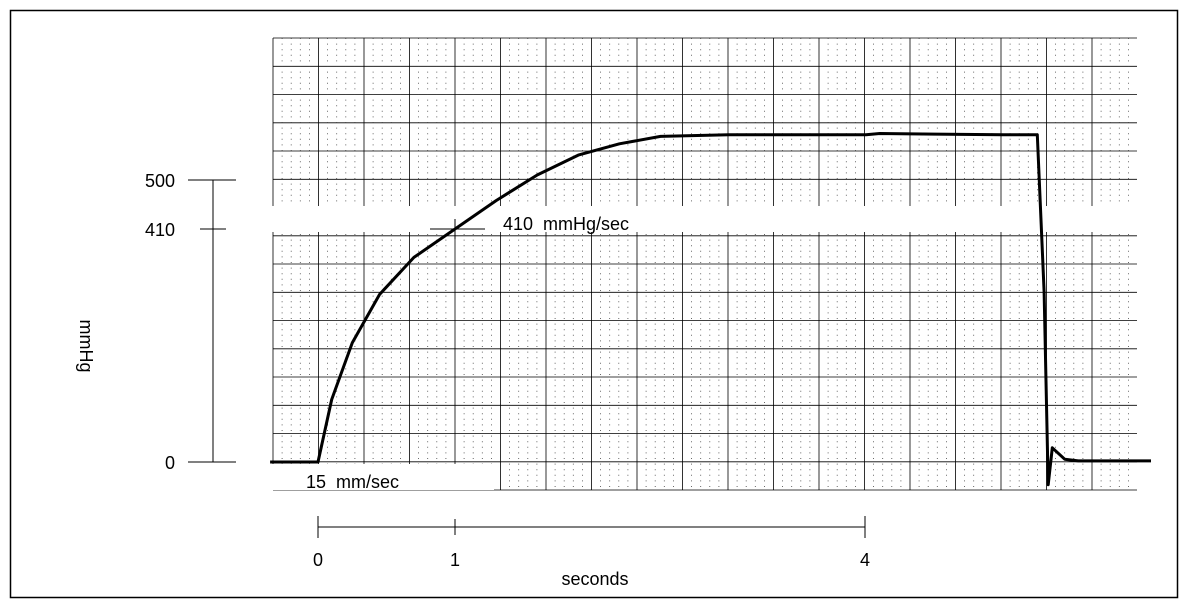  What do you see at coordinates (455, 560) in the screenshot?
I see `x-tick-label-1: 1` at bounding box center [455, 560].